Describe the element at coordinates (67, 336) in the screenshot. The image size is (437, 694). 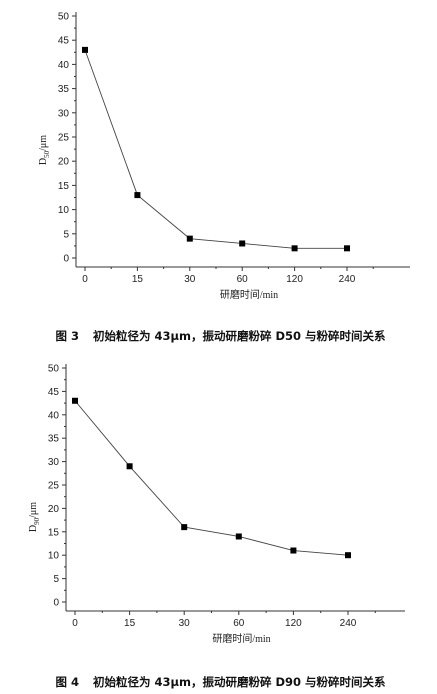
I see `figure-3-label: 图 3` at that location.